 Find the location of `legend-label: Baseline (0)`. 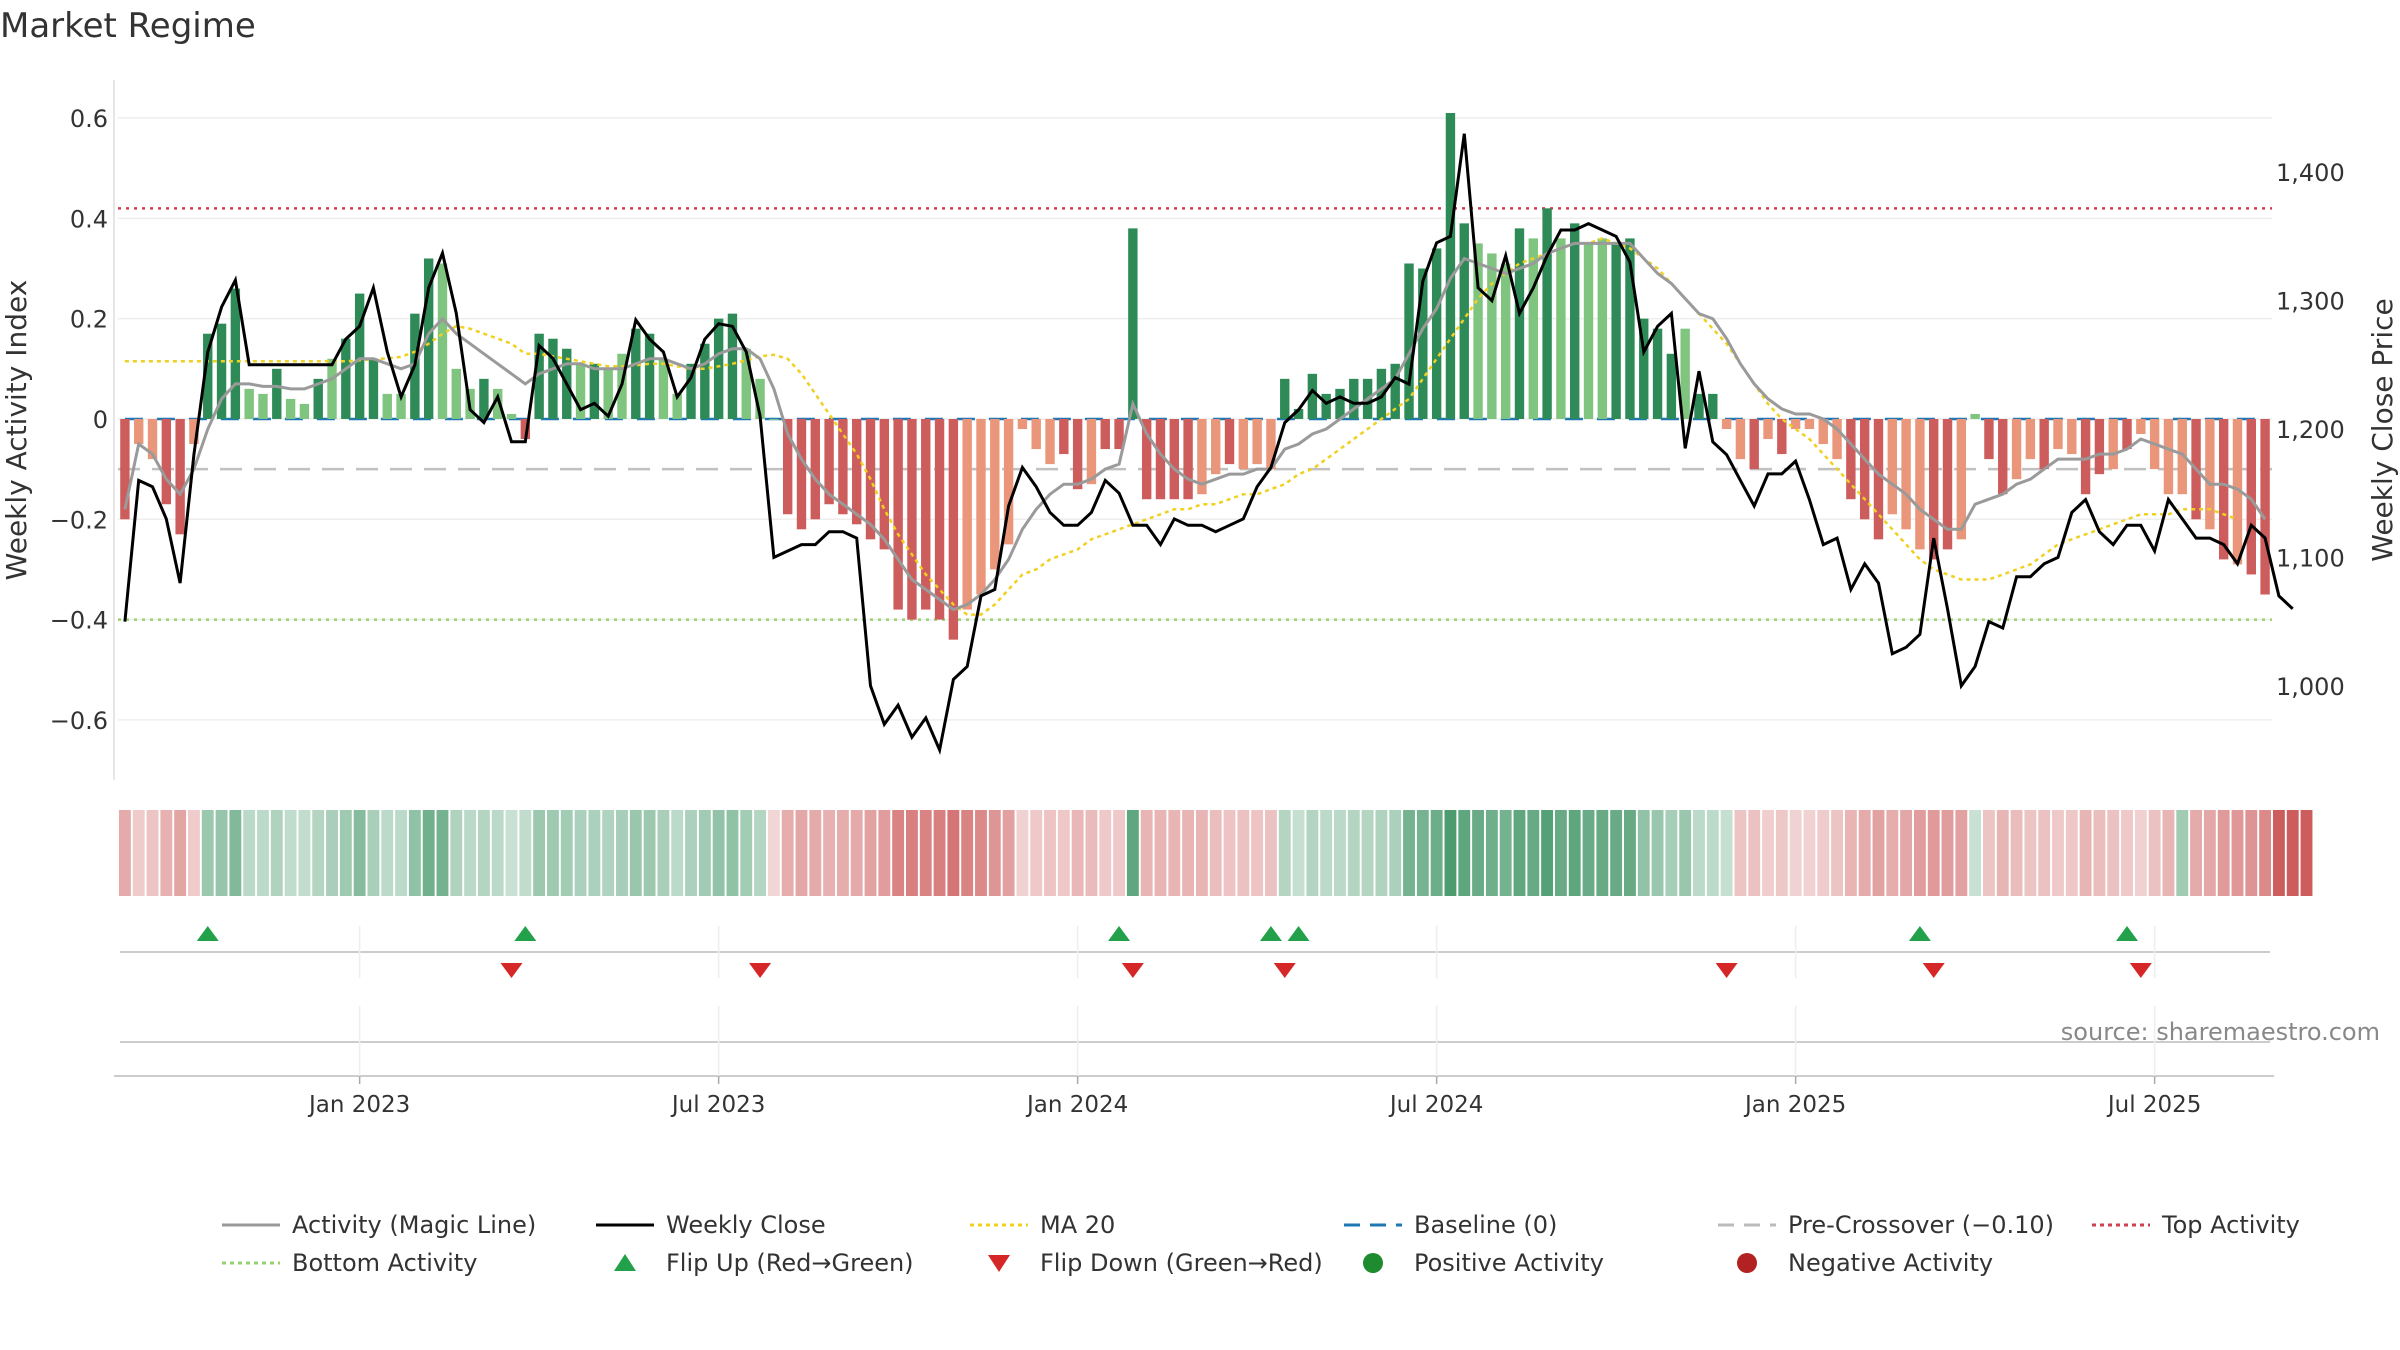

legend-label: Baseline (0) is located at coordinates (1485, 1225).